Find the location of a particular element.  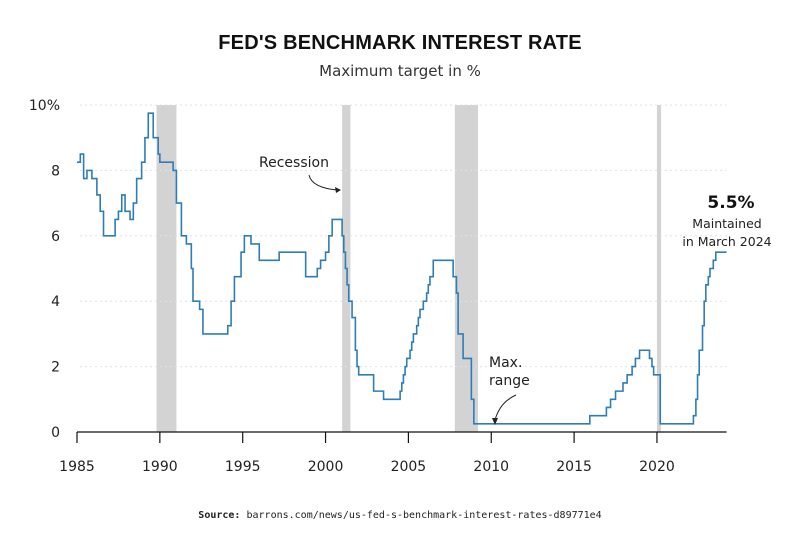

max-range-label-1: Max. is located at coordinates (505, 363).